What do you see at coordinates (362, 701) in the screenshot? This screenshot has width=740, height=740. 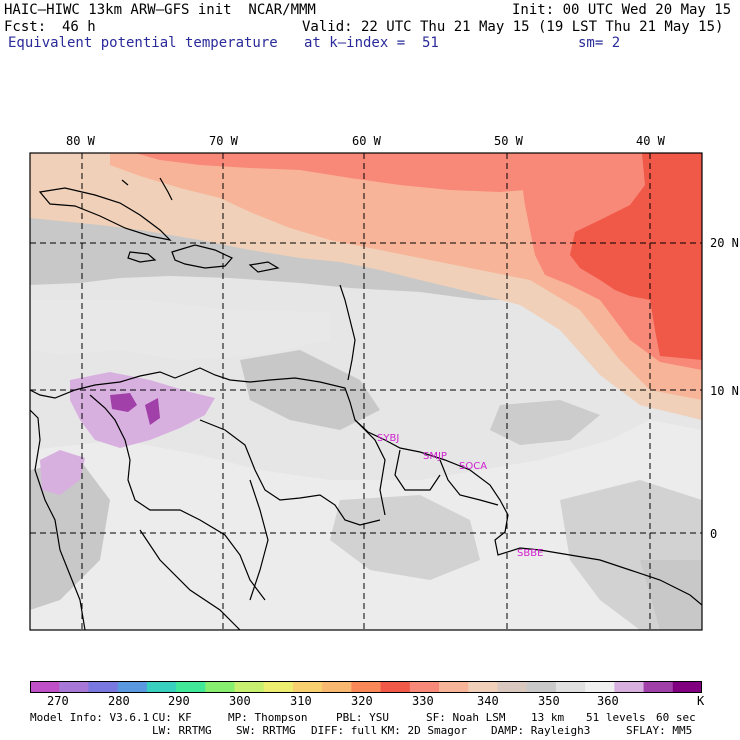 I see `legend-tick-320: 320` at bounding box center [362, 701].